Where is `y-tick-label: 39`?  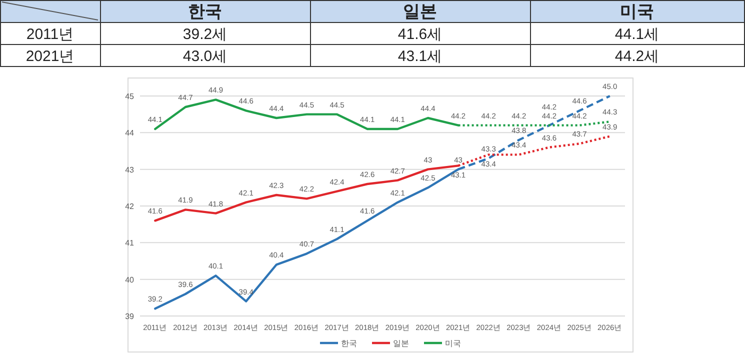 y-tick-label: 39 is located at coordinates (130, 316).